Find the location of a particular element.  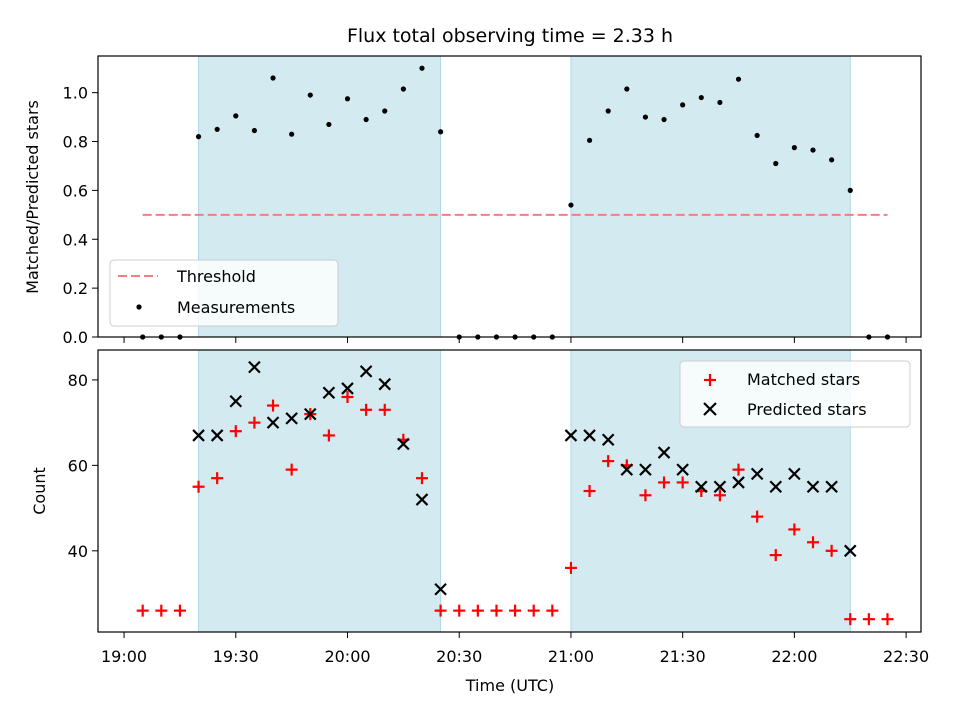

bottom-ytick-label-0: 40 is located at coordinates (78, 551).